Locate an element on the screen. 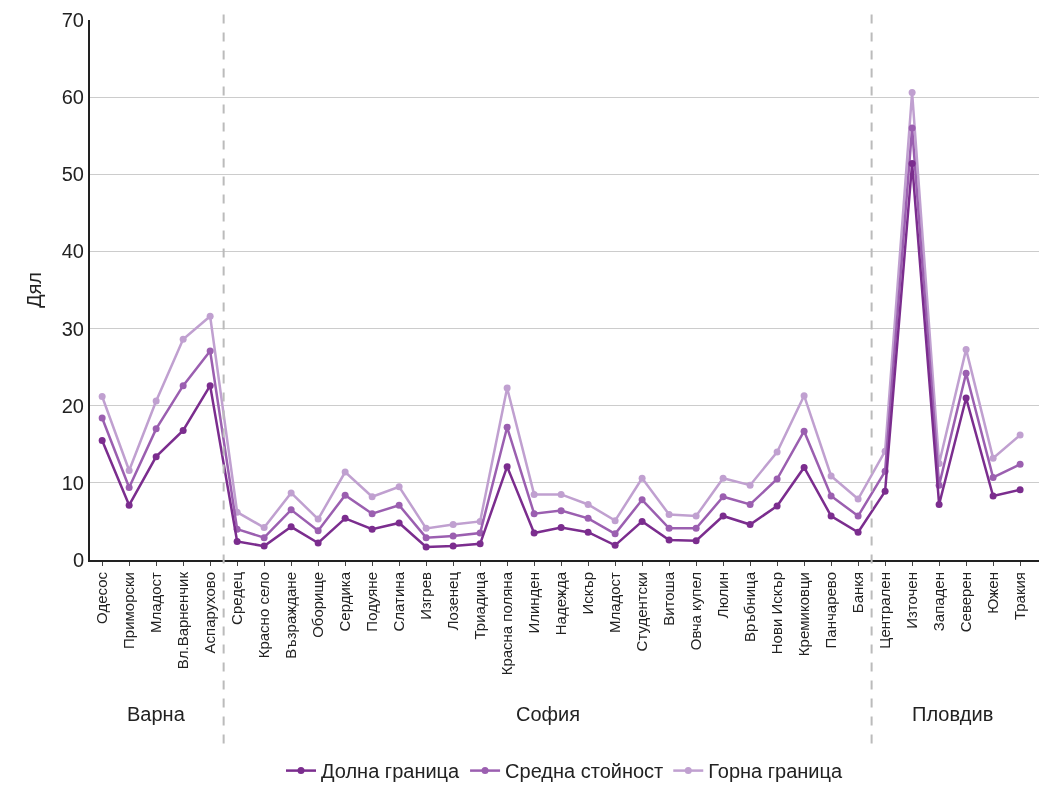  x-tick-label: Приморски is located at coordinates (129, 610).